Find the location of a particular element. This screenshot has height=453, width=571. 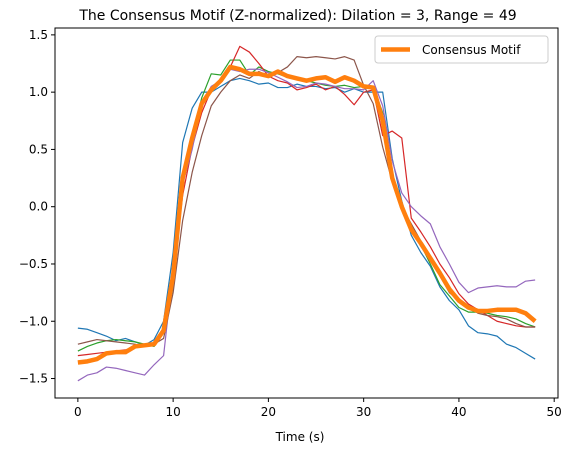

x-axis: 0 10 20 30 40 50 is located at coordinates (318, 408).